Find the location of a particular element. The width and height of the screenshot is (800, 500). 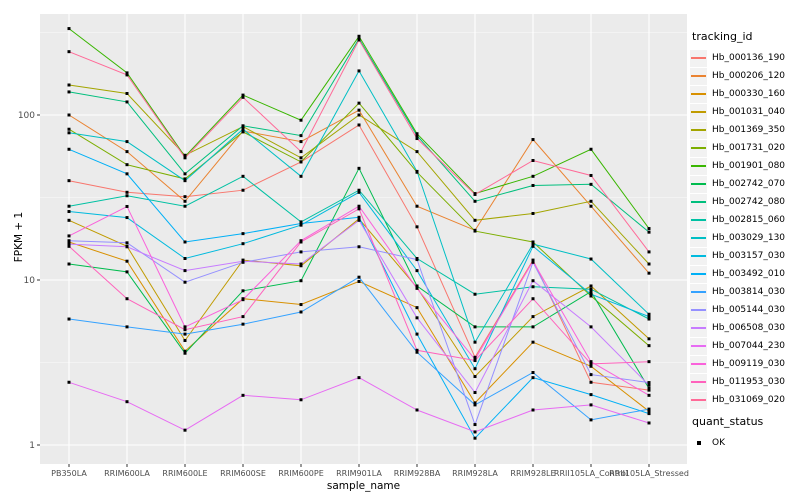

legend-item-Hb_031069_020: Hb_031069_020 is located at coordinates (744, 400).